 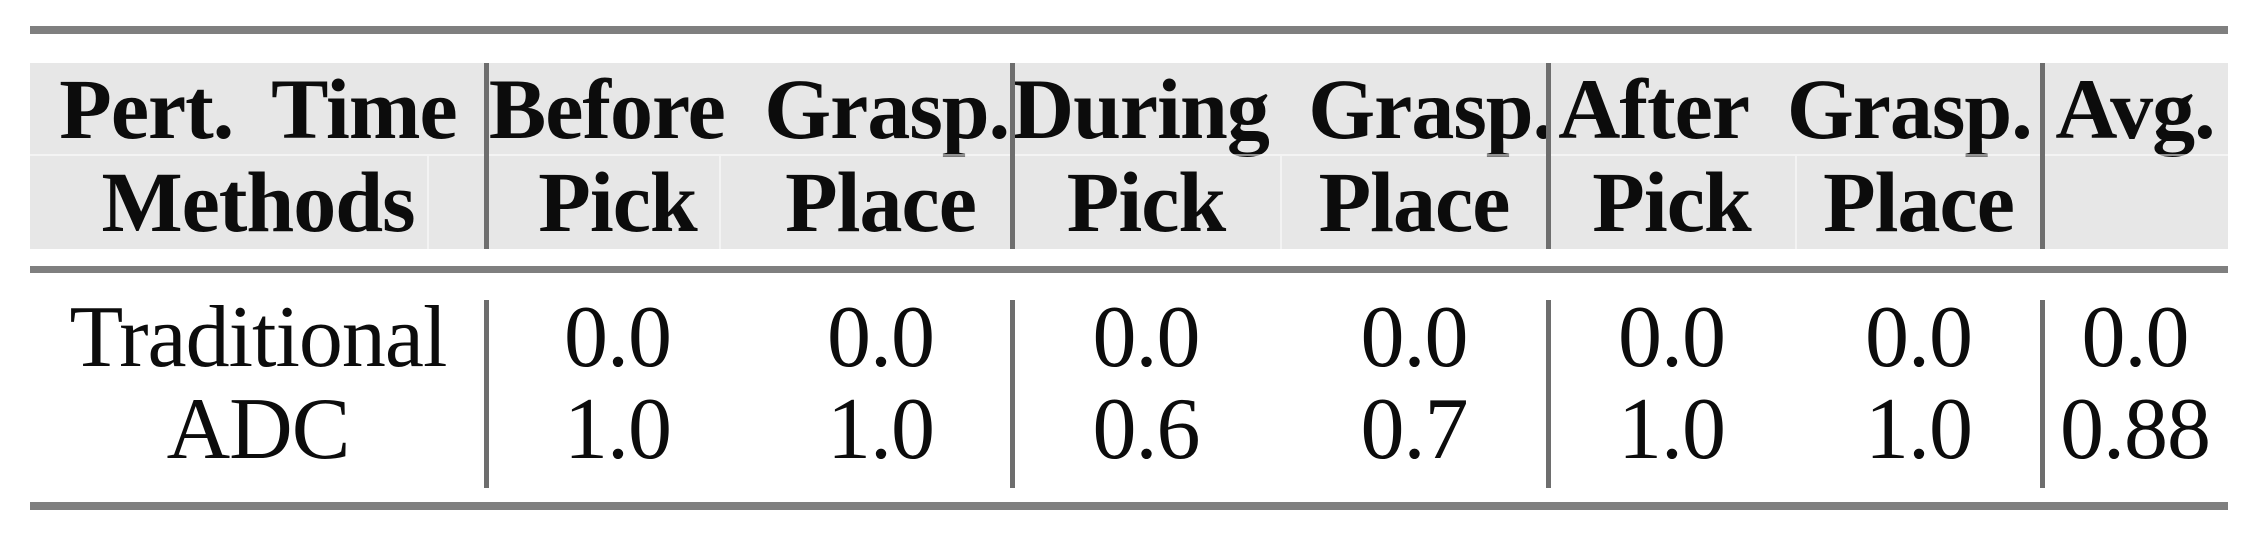 I want to click on value-during-pick: 0.6, so click(x=1146, y=429).